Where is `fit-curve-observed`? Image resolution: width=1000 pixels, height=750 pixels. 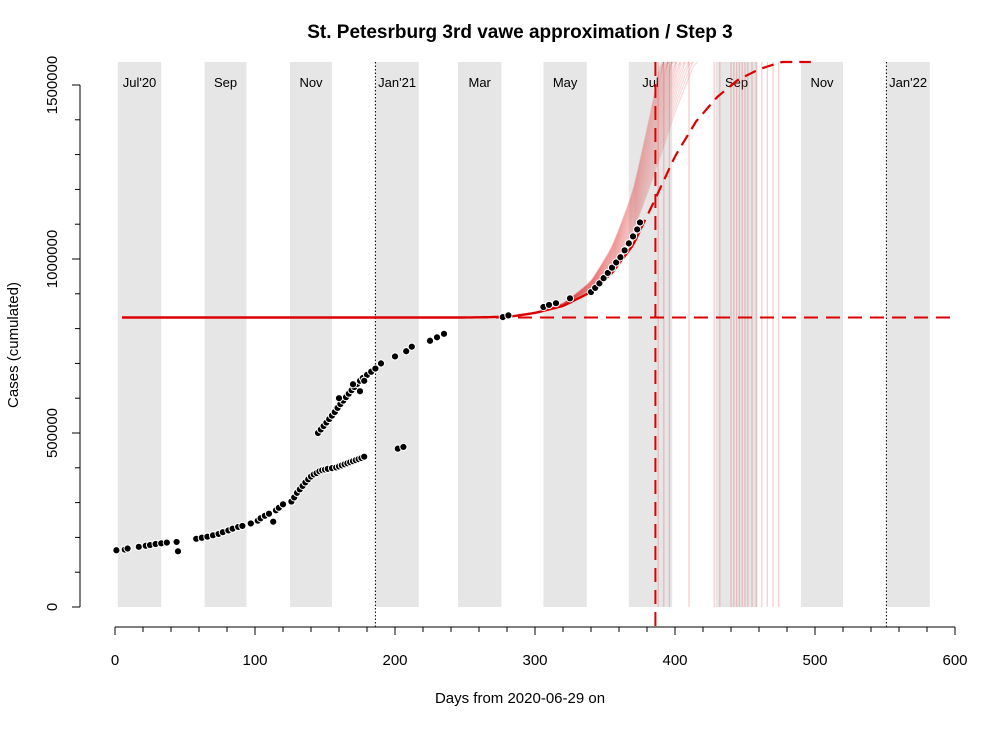 fit-curve-observed is located at coordinates (382, 274).